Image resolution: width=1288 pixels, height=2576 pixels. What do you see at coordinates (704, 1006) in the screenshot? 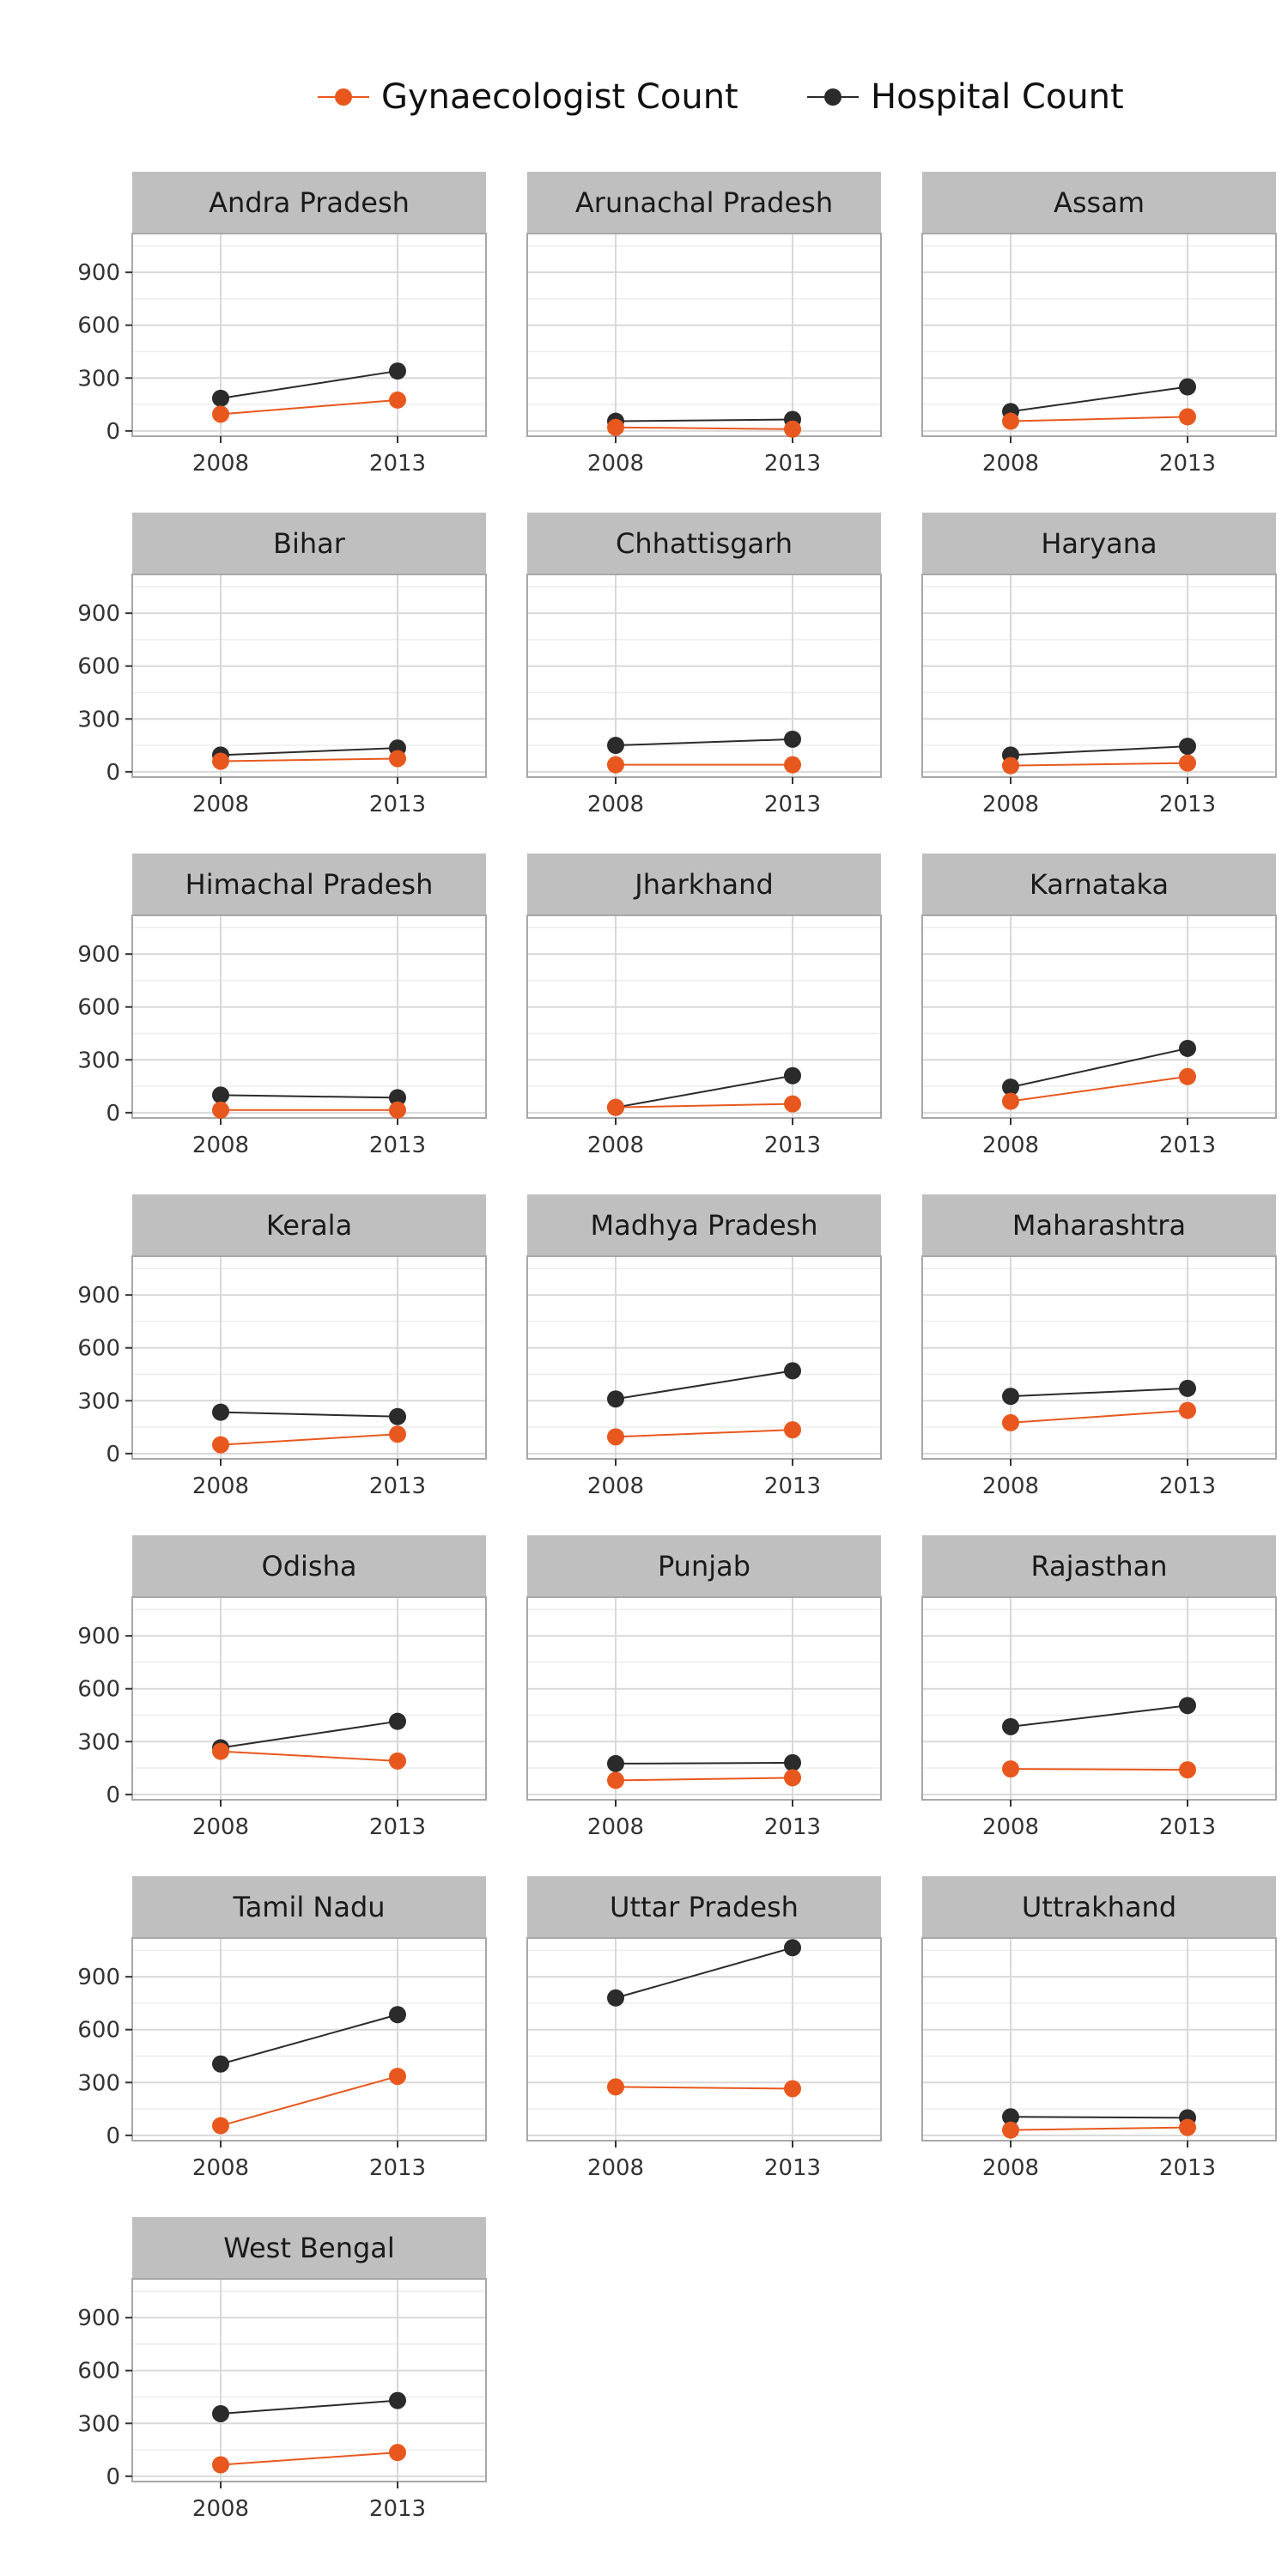
I see `facet-panel: Jharkhand 2008 2013` at bounding box center [704, 1006].